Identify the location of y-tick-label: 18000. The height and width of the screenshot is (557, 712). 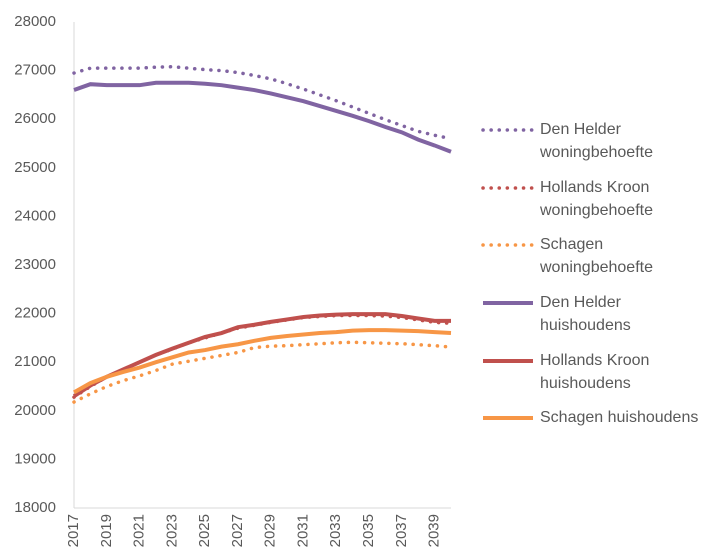
(35, 507).